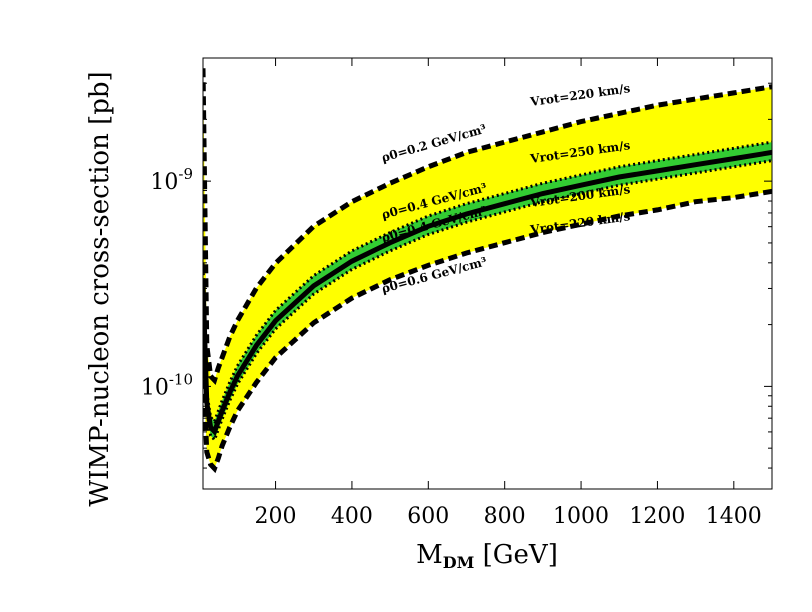 The height and width of the screenshot is (612, 812). What do you see at coordinates (734, 516) in the screenshot?
I see `x-tick-label: 1400` at bounding box center [734, 516].